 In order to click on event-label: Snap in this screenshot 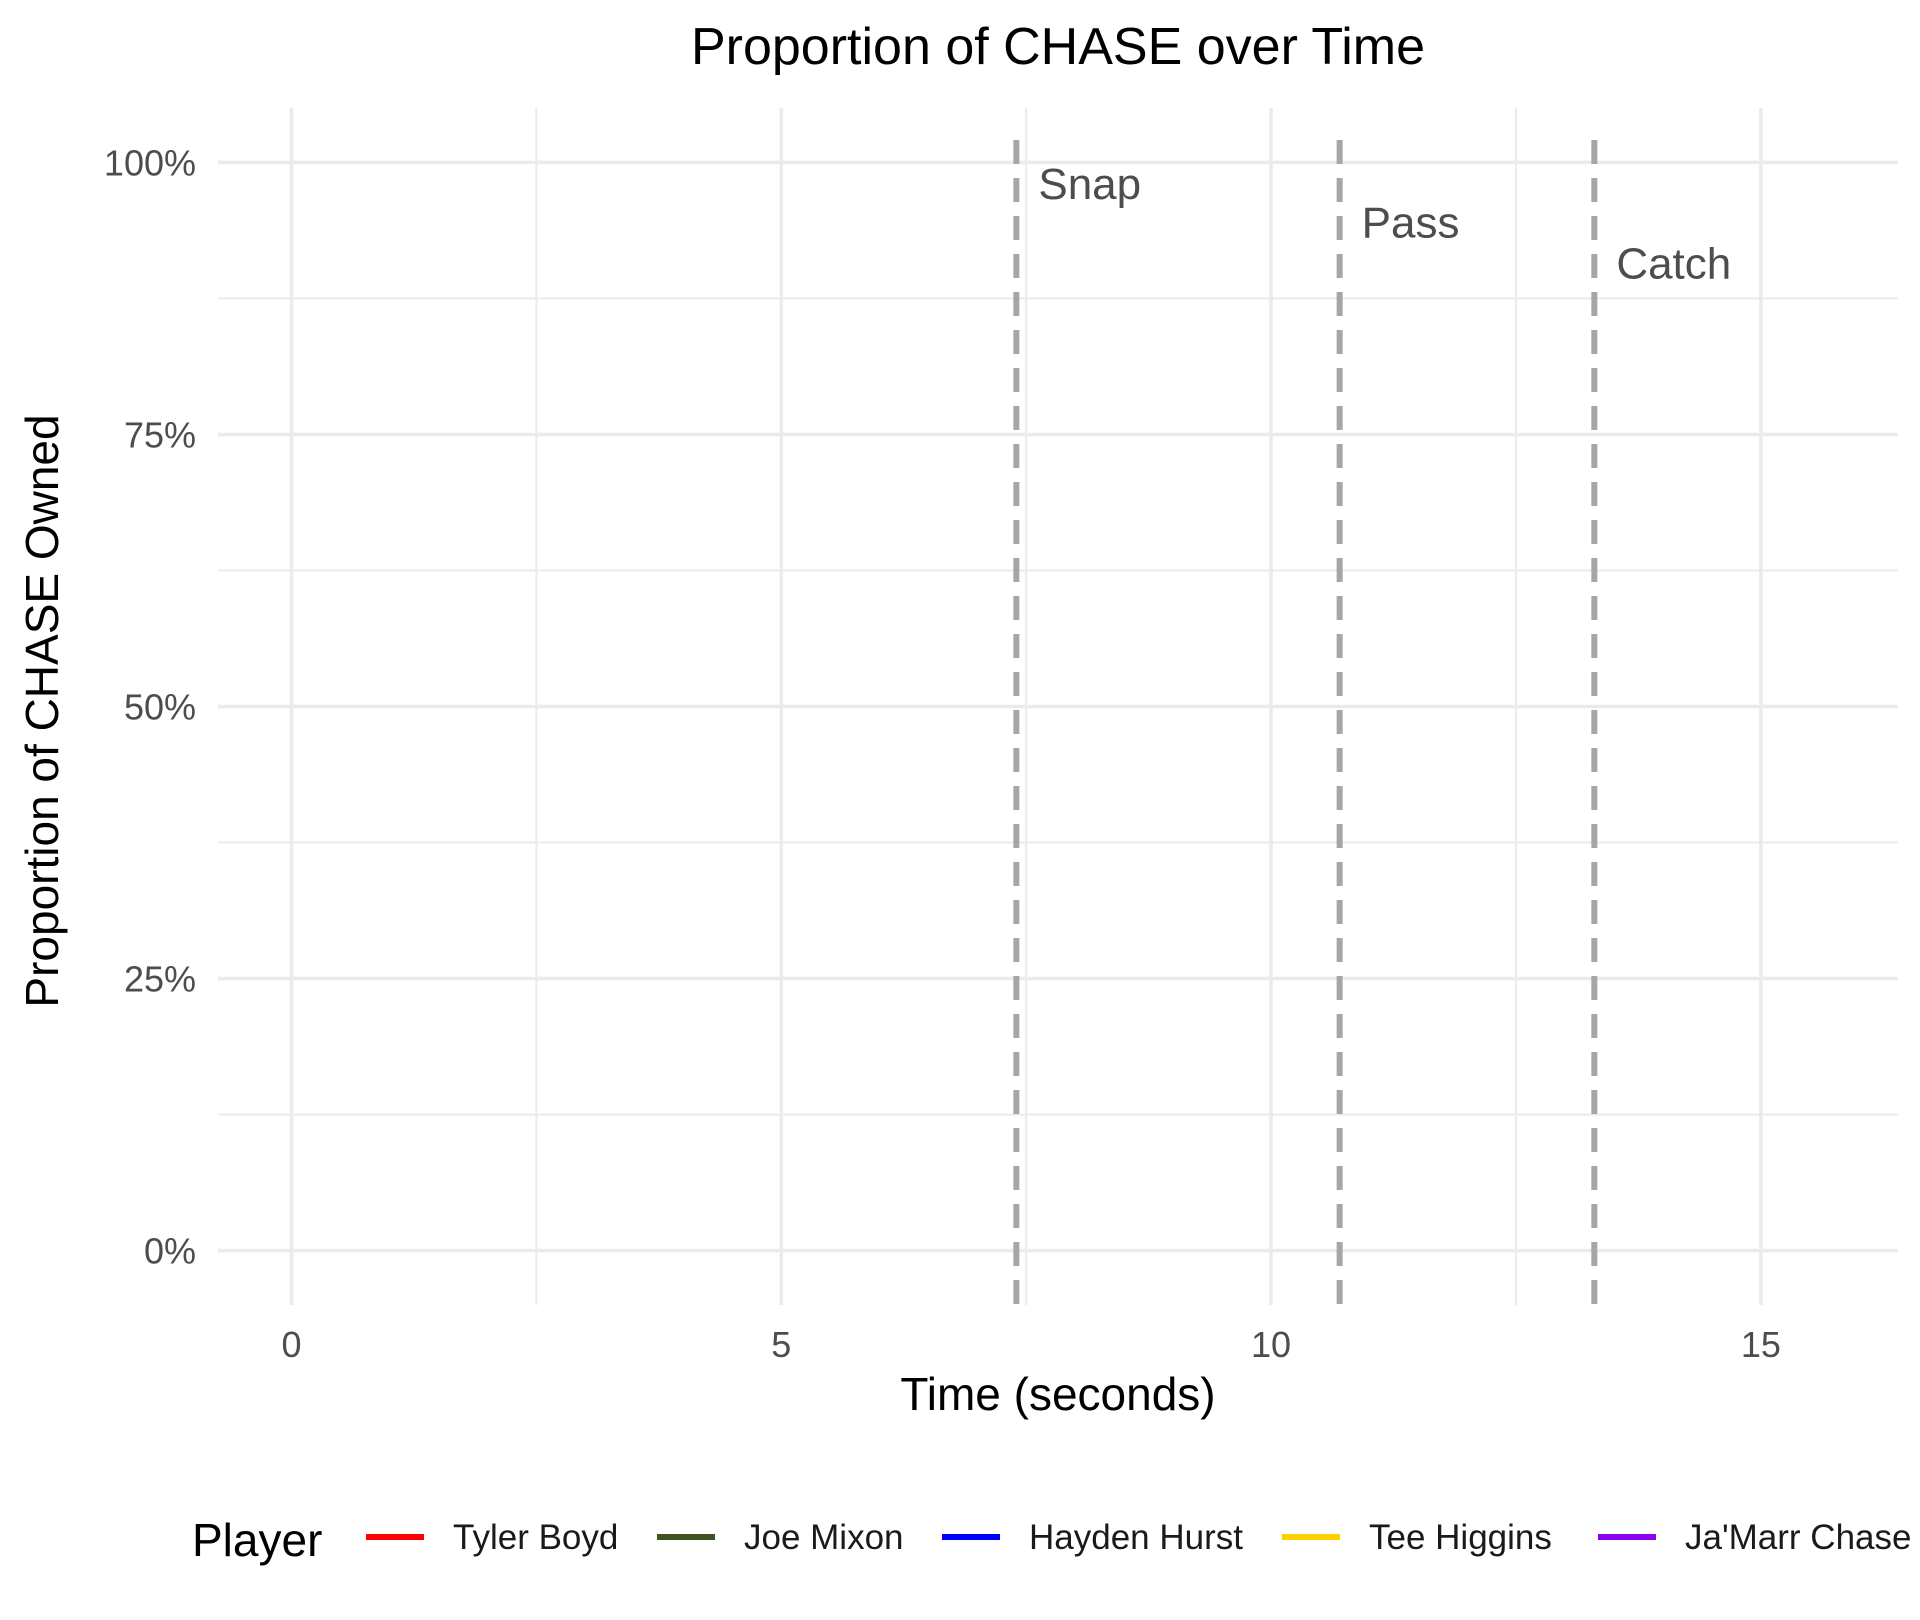, I will do `click(1089, 184)`.